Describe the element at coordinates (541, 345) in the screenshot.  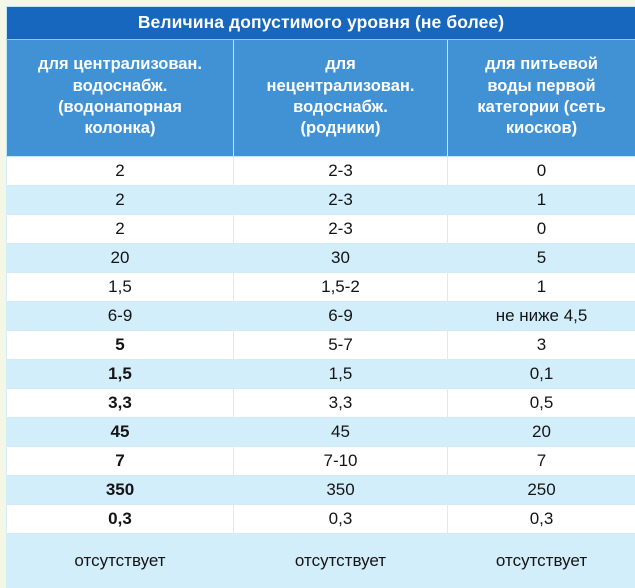
I see `table-cell: 3` at that location.